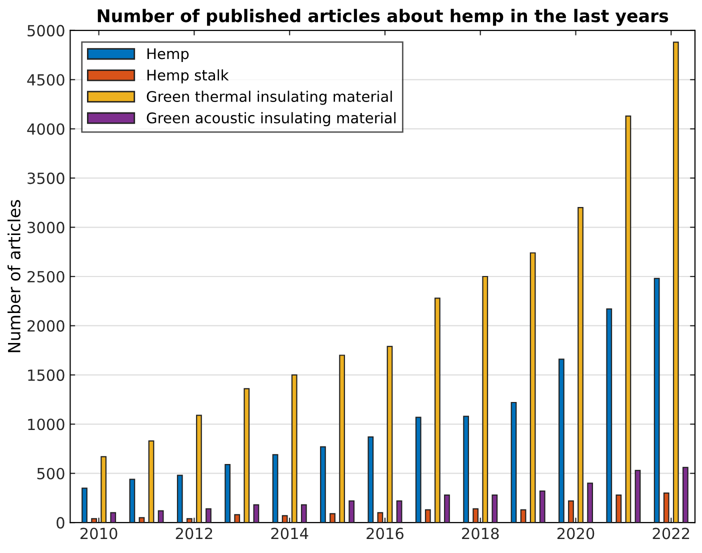 Image resolution: width=702 pixels, height=553 pixels. I want to click on legend-label: Green acoustic insulating material, so click(271, 119).